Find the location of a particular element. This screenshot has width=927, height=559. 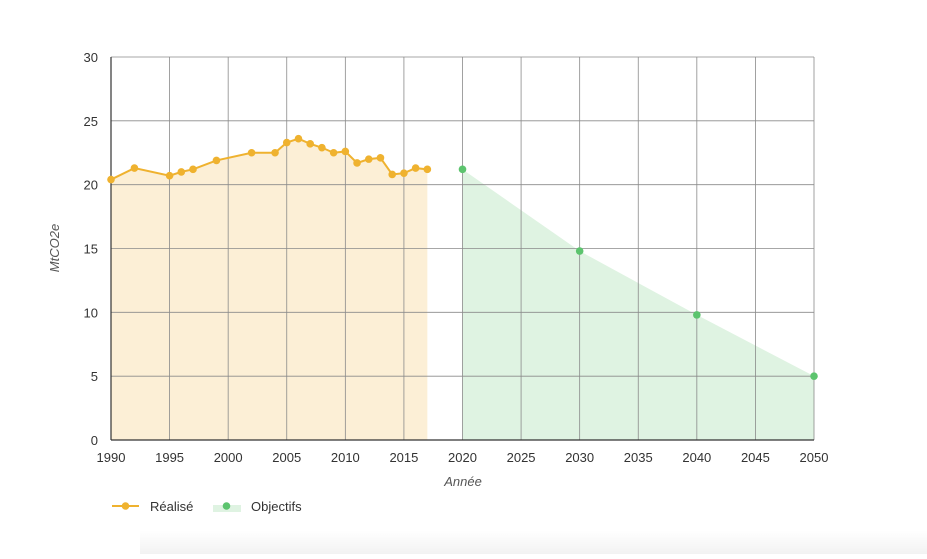

x-axis-title: Année is located at coordinates (462, 481).